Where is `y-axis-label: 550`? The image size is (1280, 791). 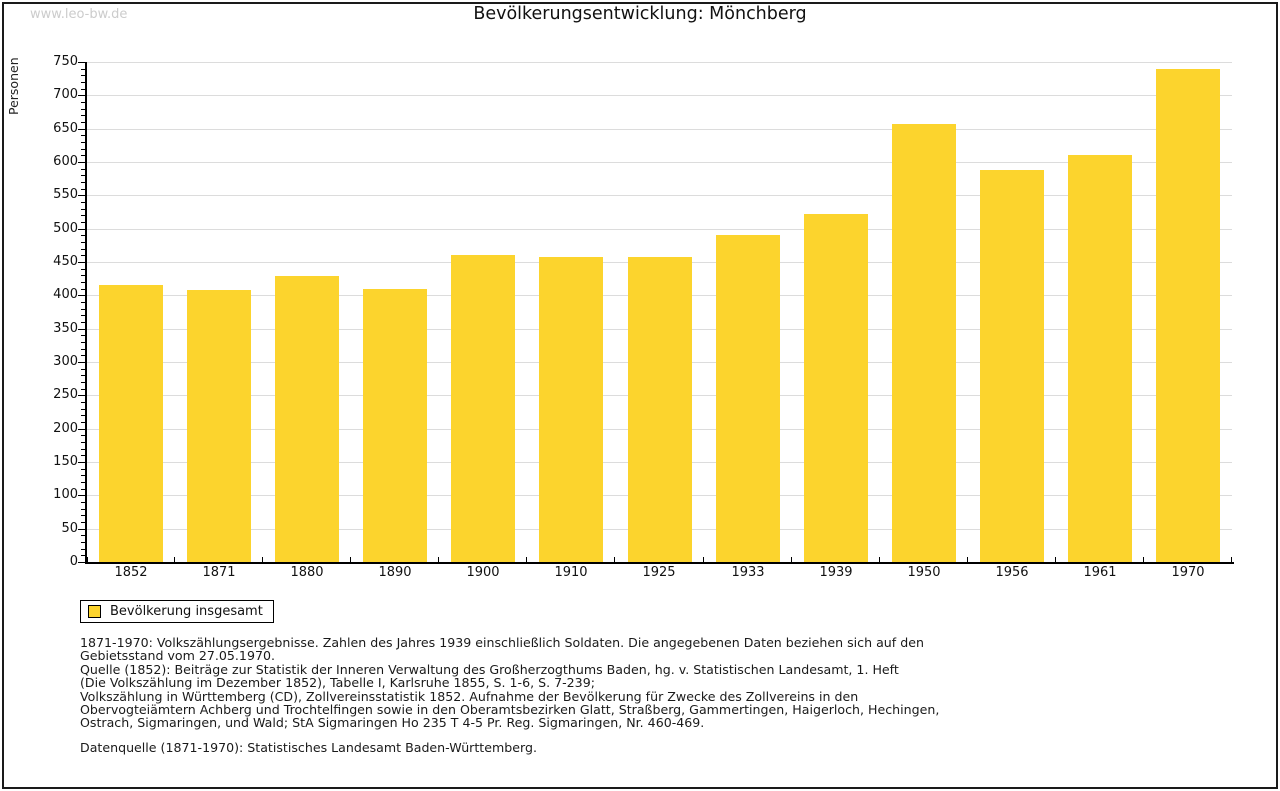 y-axis-label: 550 is located at coordinates (65, 194).